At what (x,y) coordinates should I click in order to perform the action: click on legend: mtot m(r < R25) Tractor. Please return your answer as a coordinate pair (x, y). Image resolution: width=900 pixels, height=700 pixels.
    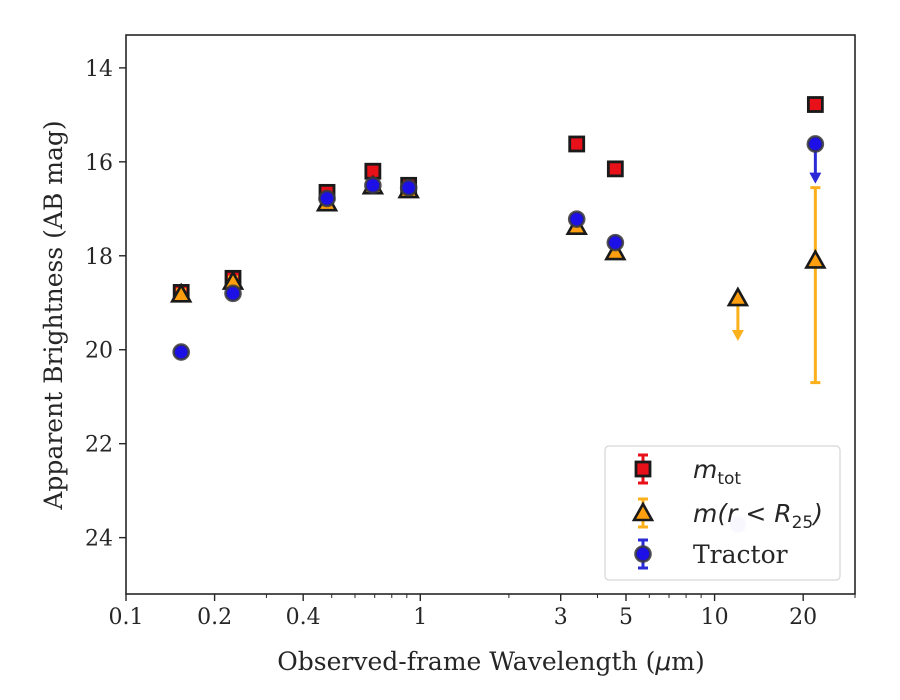
    Looking at the image, I should click on (722, 513).